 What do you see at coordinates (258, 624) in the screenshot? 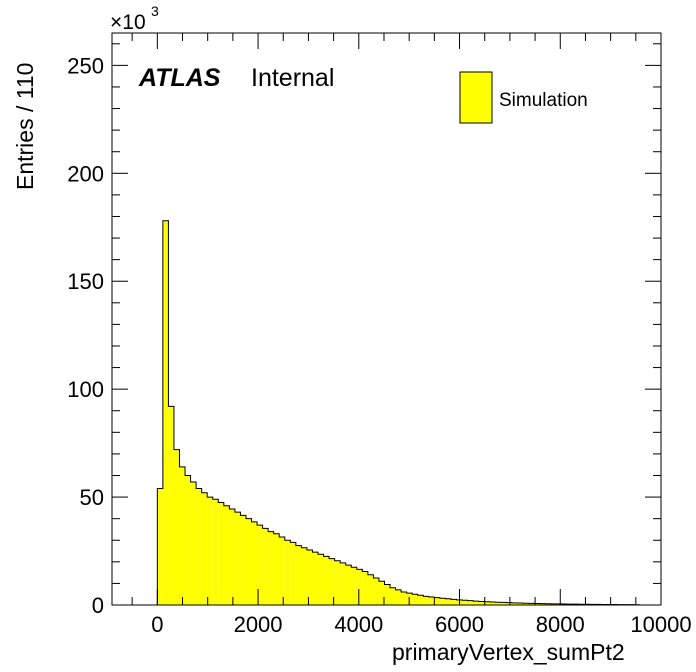
I see `x-tick-label: 2000` at bounding box center [258, 624].